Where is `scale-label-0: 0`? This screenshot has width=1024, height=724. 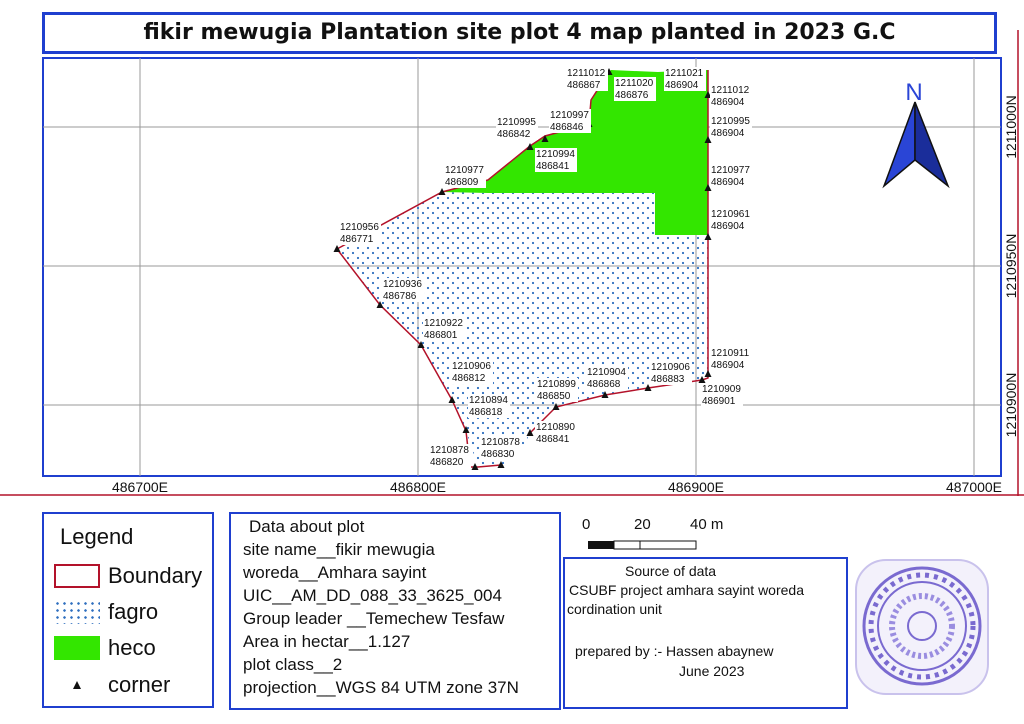
scale-label-0: 0 is located at coordinates (586, 524).